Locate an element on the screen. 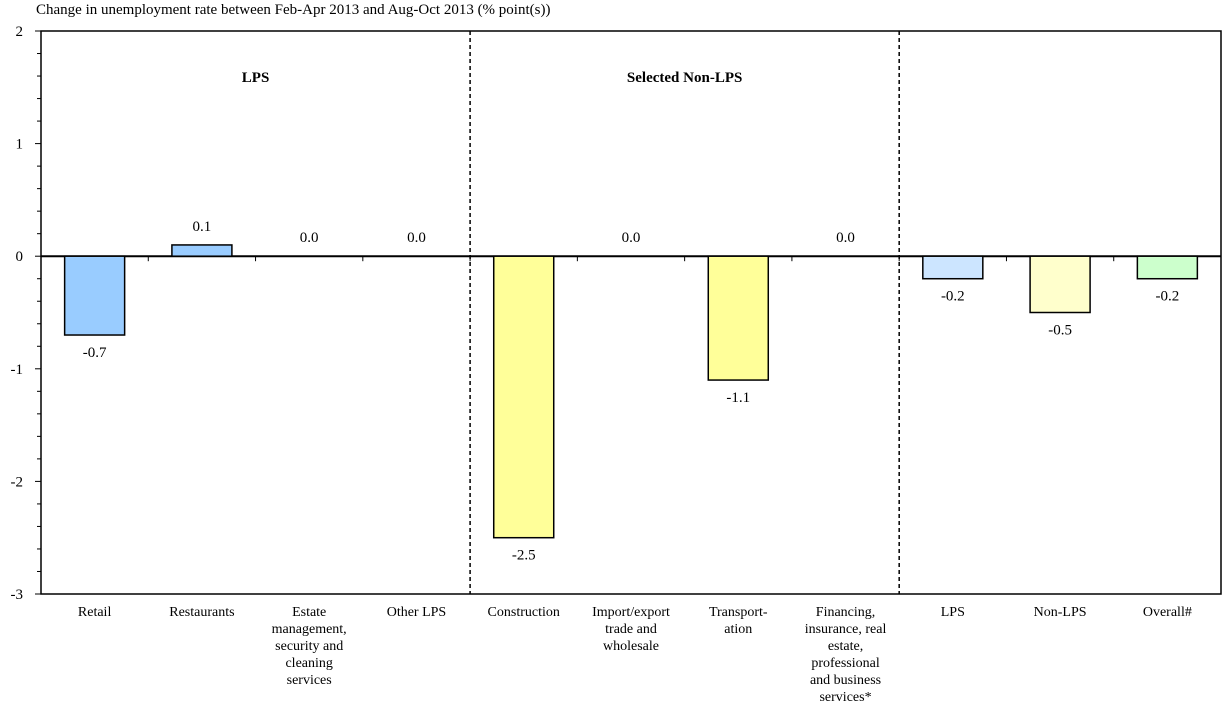 The height and width of the screenshot is (724, 1229). category-label: Retail is located at coordinates (95, 612).